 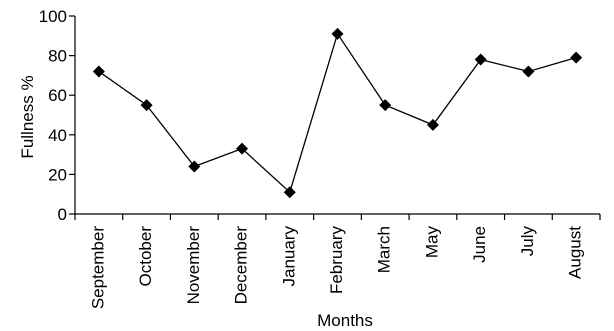 I want to click on x-axis-label: Months, so click(x=345, y=320).